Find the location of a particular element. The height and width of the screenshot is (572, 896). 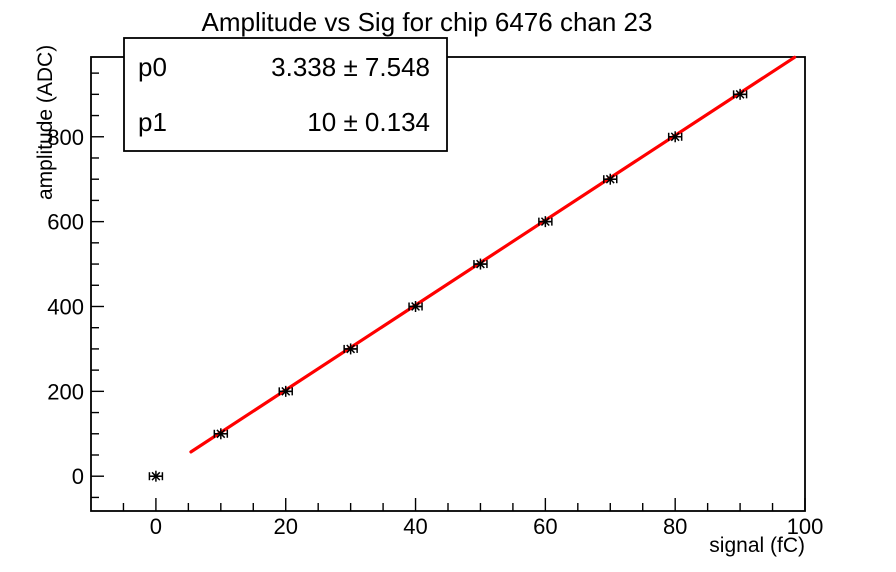

y-tick-label: 200 is located at coordinates (65, 391).